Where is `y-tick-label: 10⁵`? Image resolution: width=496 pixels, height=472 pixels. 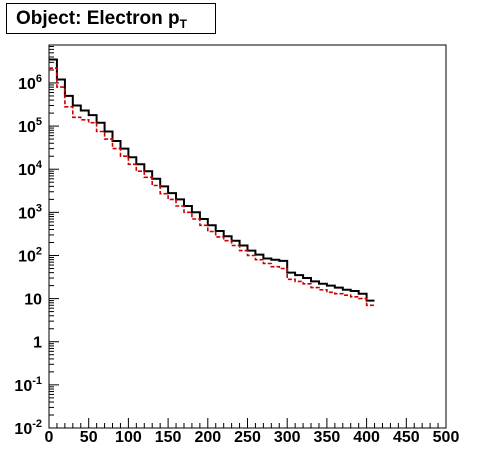 y-tick-label: 10⁵ is located at coordinates (30, 126).